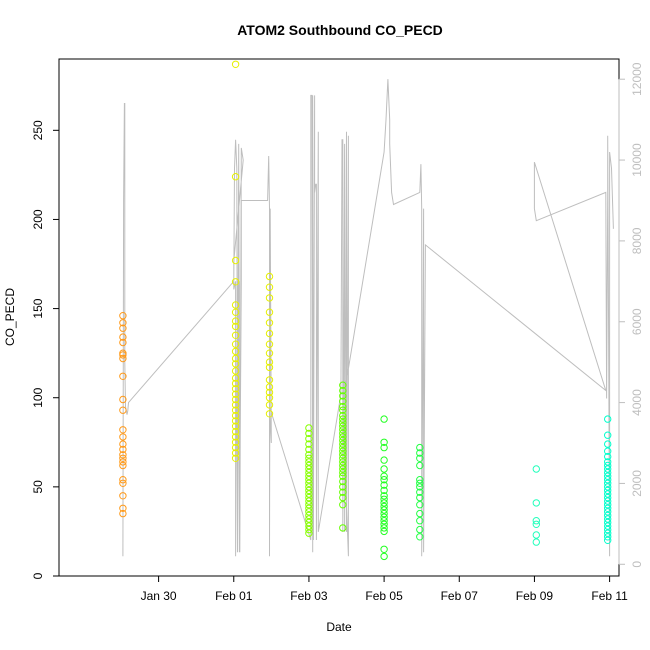 This screenshot has width=650, height=650. Describe the element at coordinates (339, 627) in the screenshot. I see `x-axis-label: Date` at that location.